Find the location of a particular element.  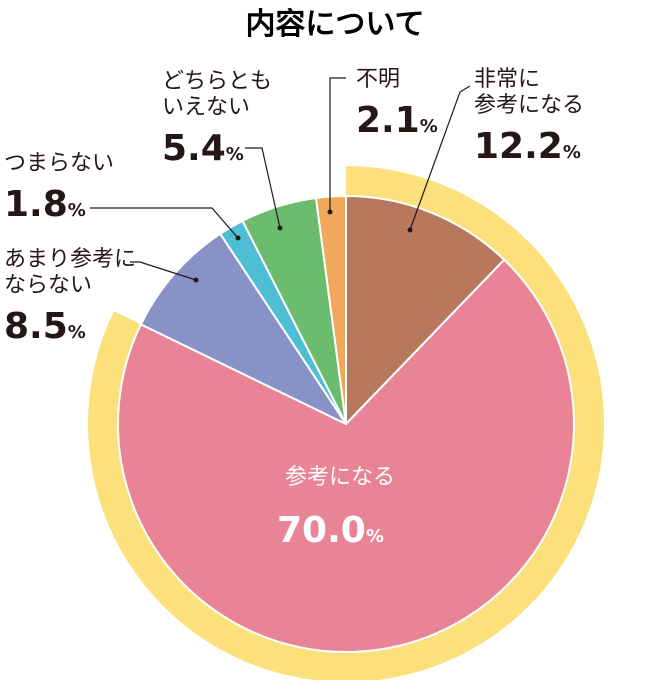

slice-unit-3: % is located at coordinates (77, 210).